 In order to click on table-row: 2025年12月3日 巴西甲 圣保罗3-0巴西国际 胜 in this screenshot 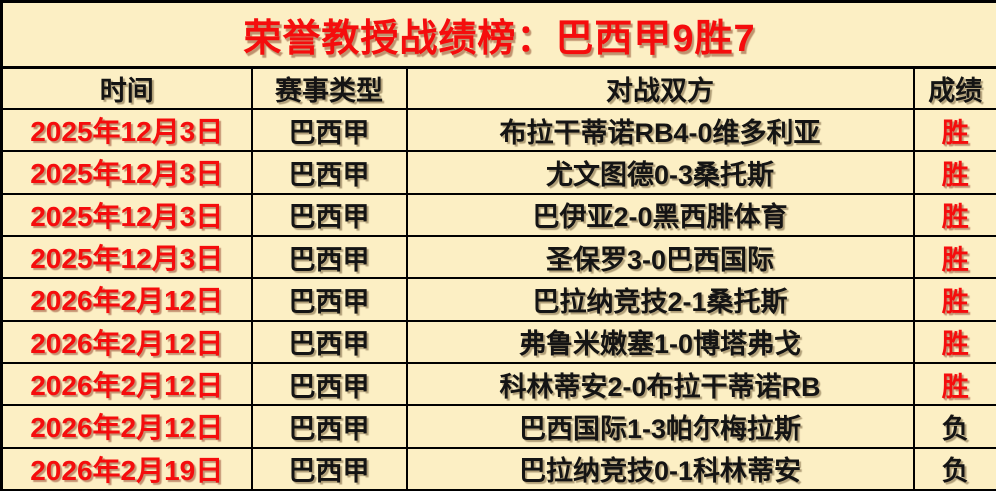, I will do `click(498, 257)`.